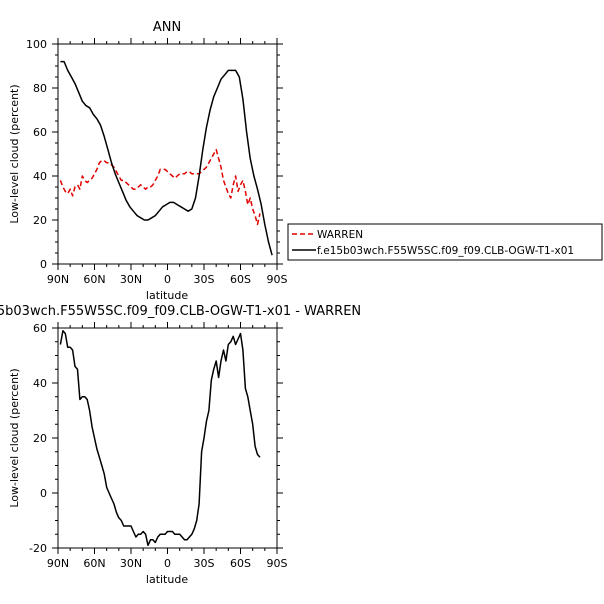 The height and width of the screenshot is (604, 604). Describe the element at coordinates (204, 563) in the screenshot. I see `panel2-x-tick-label: 30S` at that location.